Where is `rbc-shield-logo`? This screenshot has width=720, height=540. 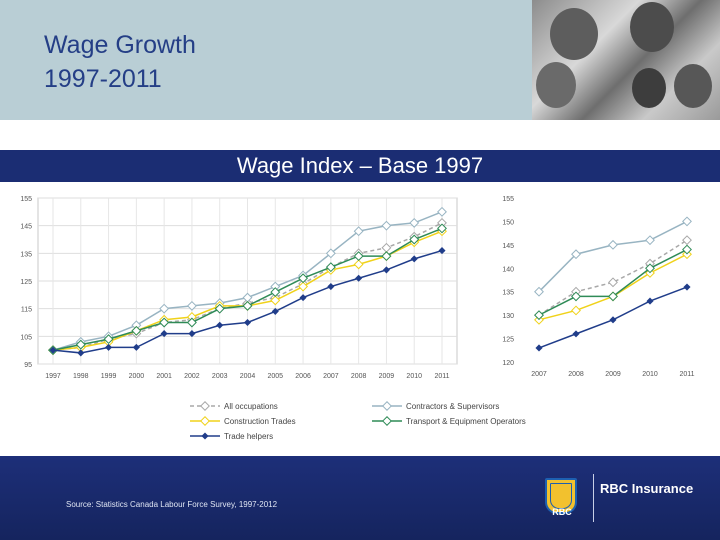 rbc-shield-logo is located at coordinates (561, 496).